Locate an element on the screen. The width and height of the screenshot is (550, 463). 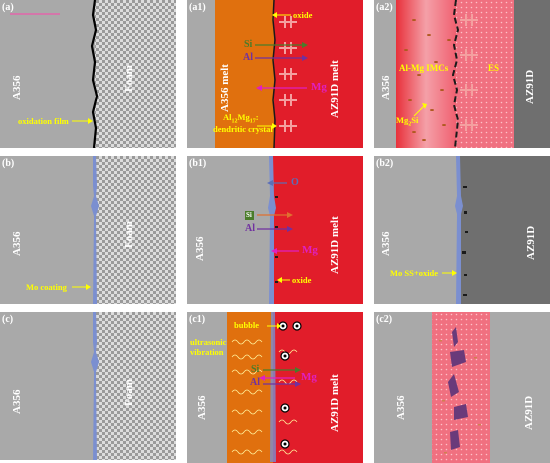
panel-b-label: (b) is located at coordinates (8, 163).